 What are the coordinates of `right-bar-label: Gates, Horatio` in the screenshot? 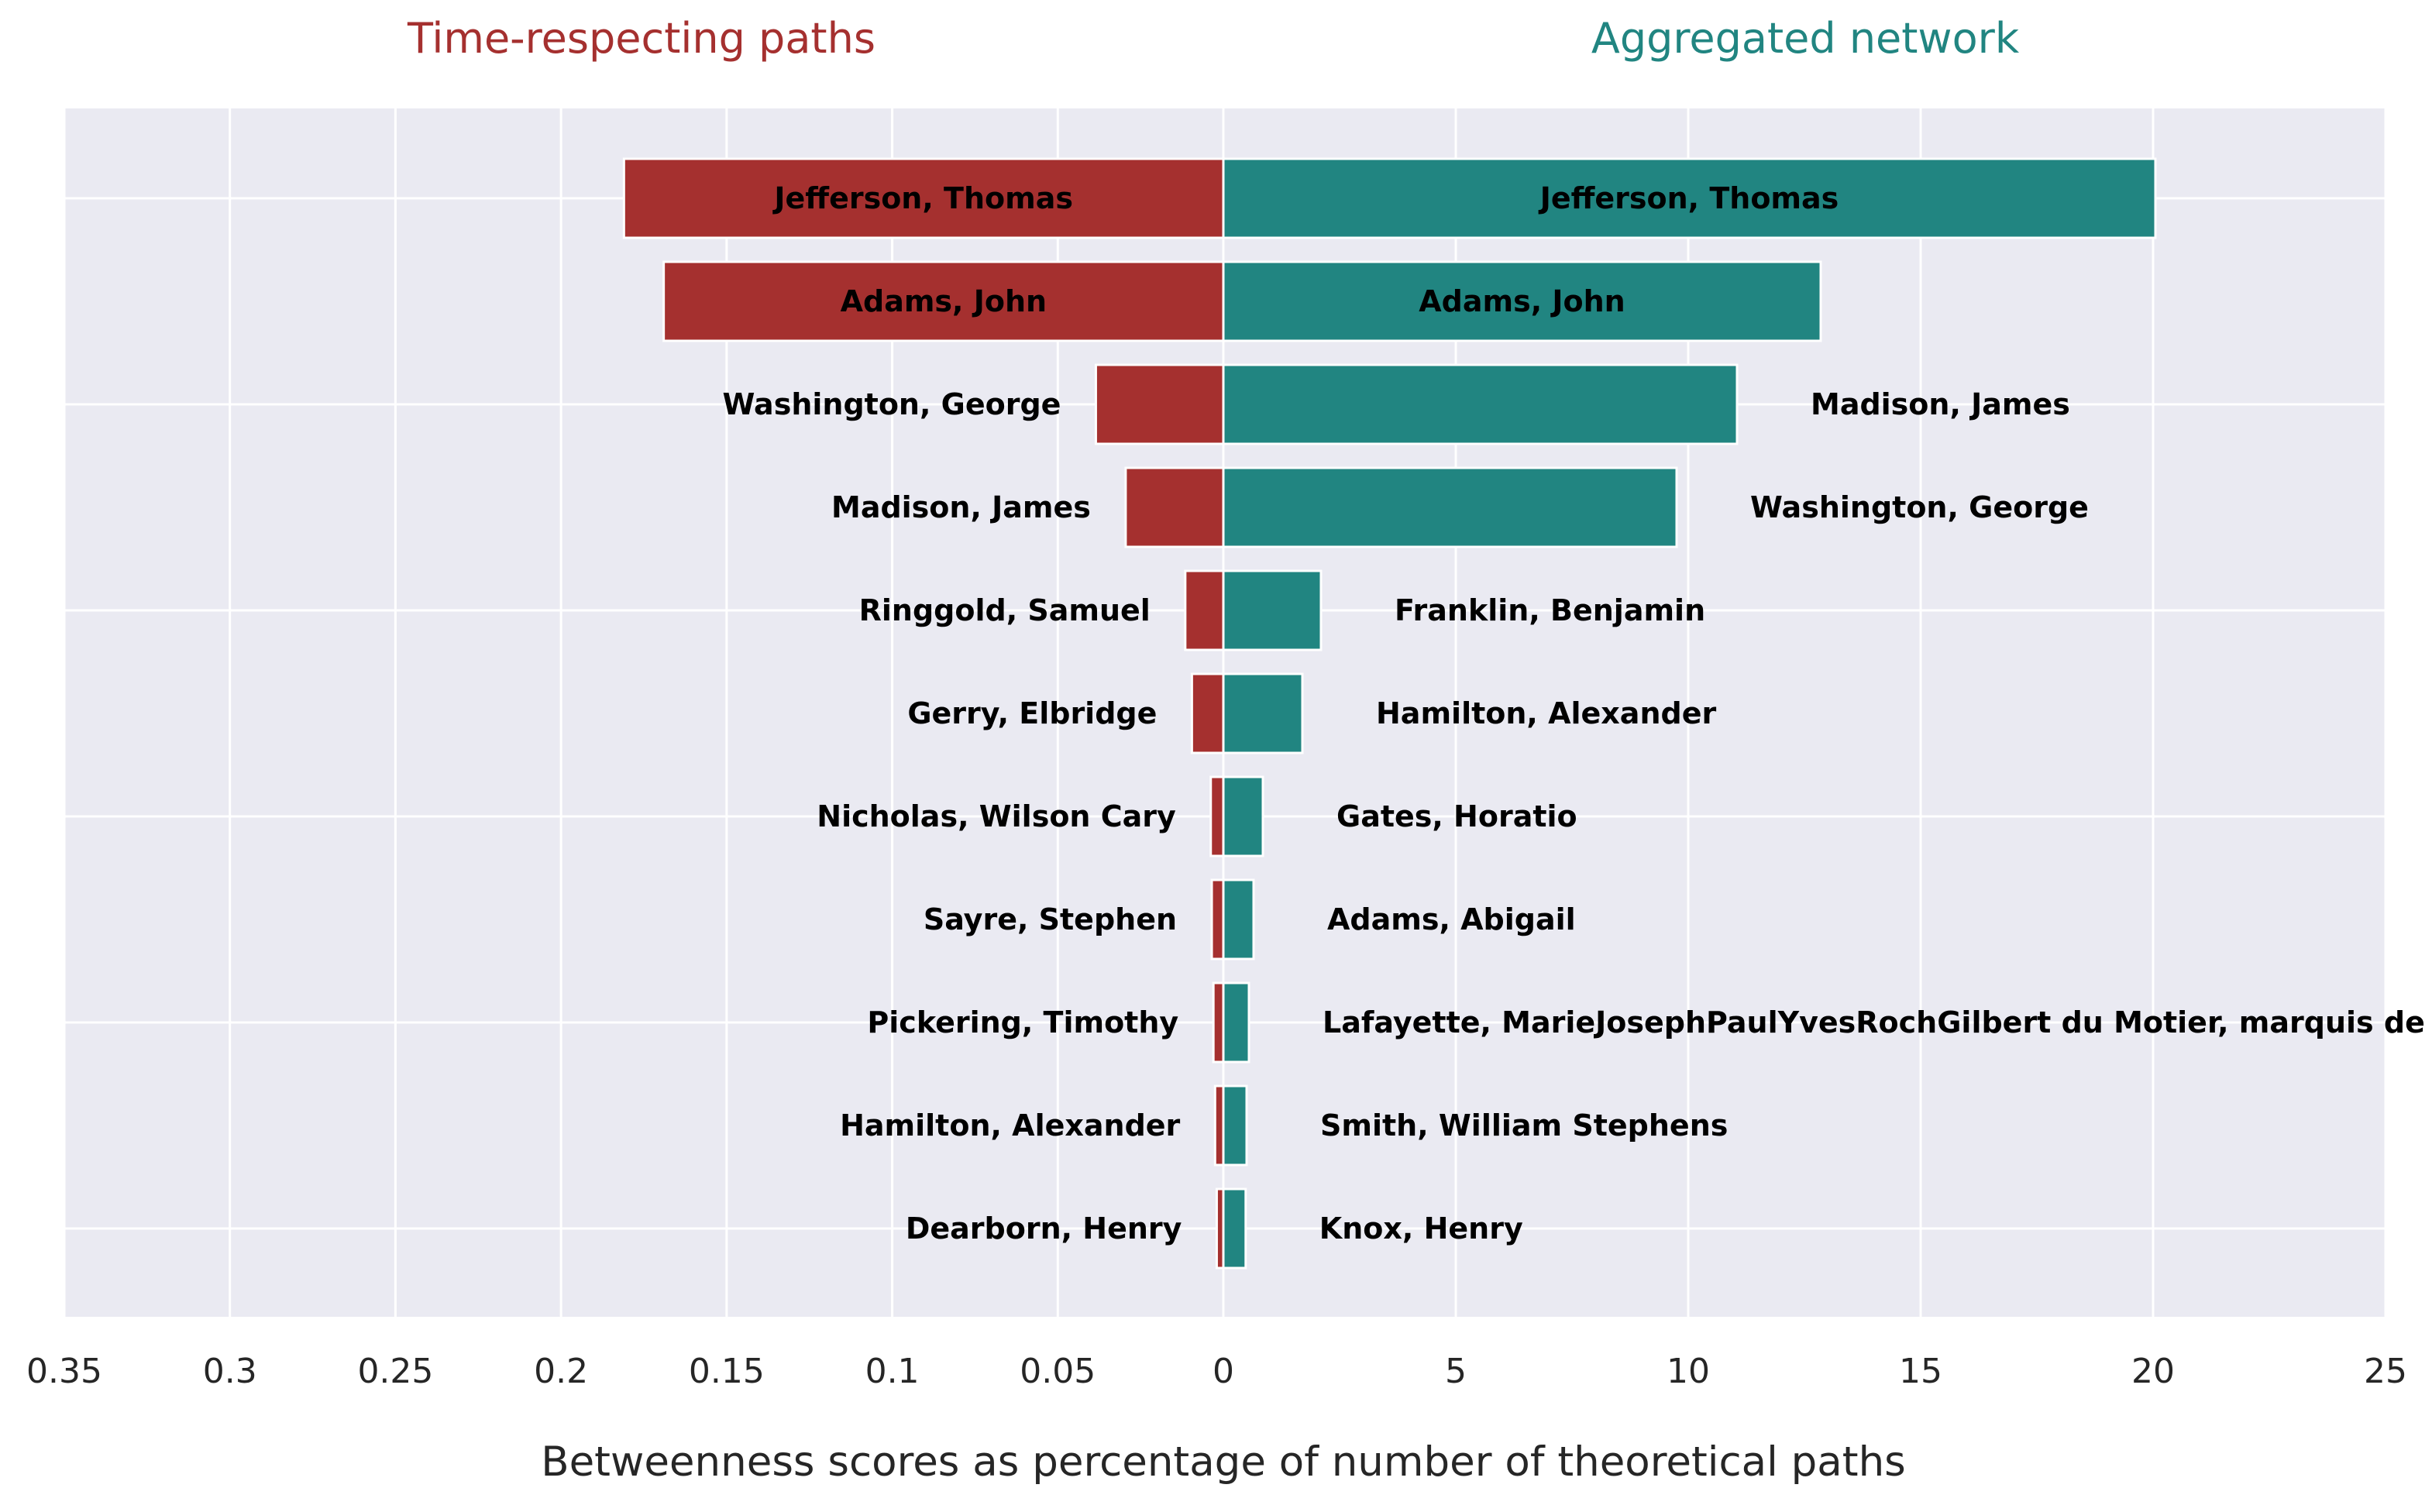 It's located at (1456, 816).